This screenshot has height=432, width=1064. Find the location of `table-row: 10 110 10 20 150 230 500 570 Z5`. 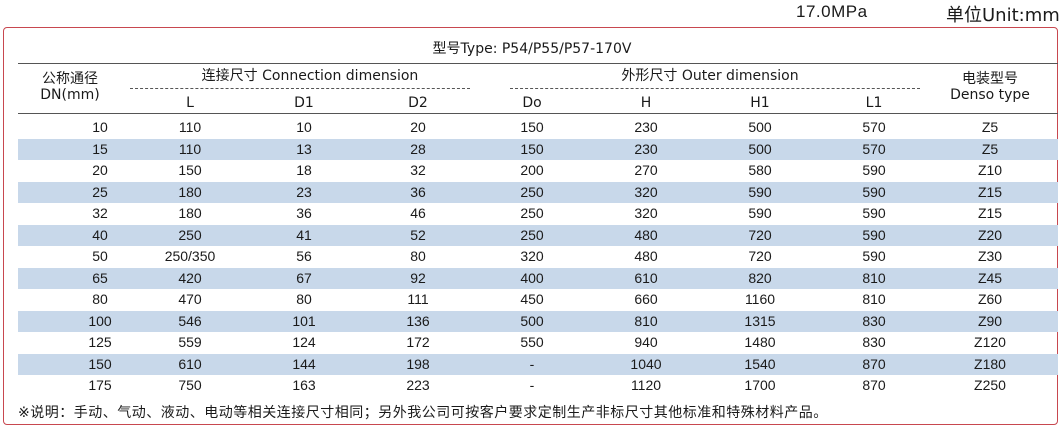

table-row: 10 110 10 20 150 230 500 570 Z5 is located at coordinates (538, 128).